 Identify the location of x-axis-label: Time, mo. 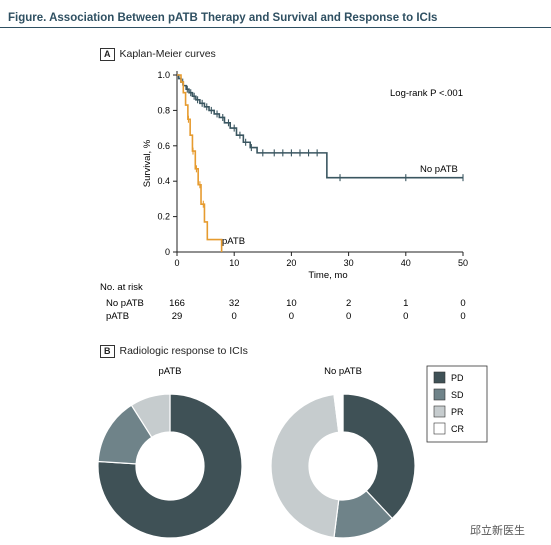
(327, 275).